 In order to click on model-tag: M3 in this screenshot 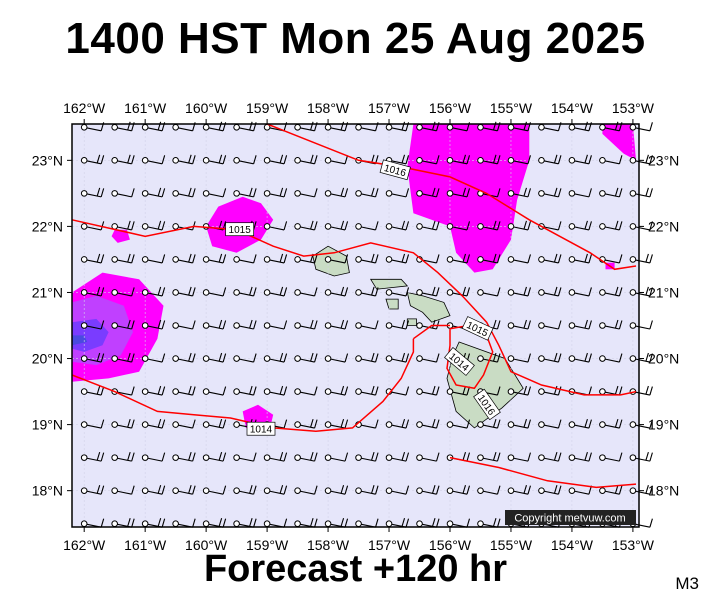, I will do `click(687, 583)`.